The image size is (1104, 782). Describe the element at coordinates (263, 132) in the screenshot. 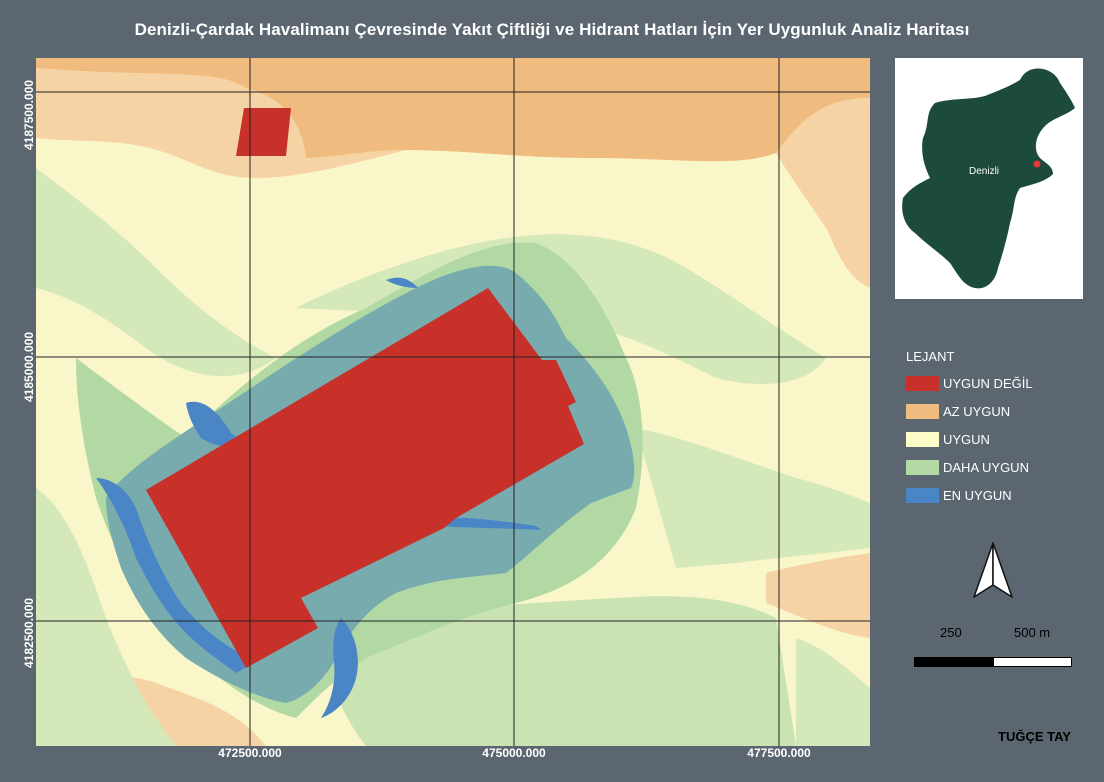

I see `uygun-degil-zone-small` at that location.